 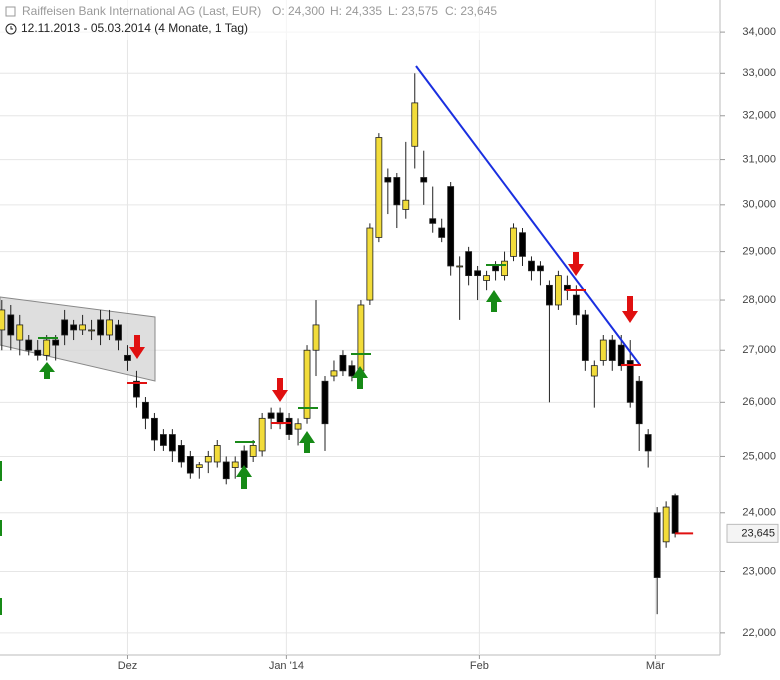 What do you see at coordinates (759, 300) in the screenshot?
I see `y-tick-label: 28,000` at bounding box center [759, 300].